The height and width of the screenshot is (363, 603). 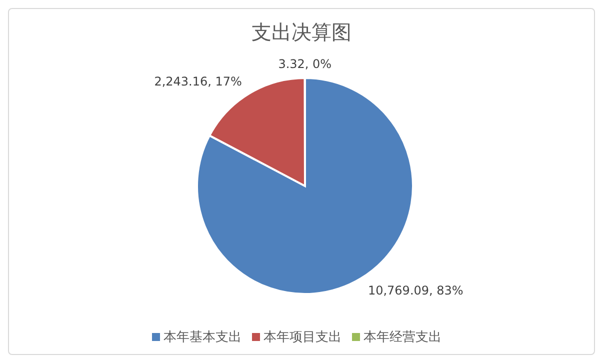 I want to click on data-label: 10,769.09, 83%, so click(x=416, y=291).